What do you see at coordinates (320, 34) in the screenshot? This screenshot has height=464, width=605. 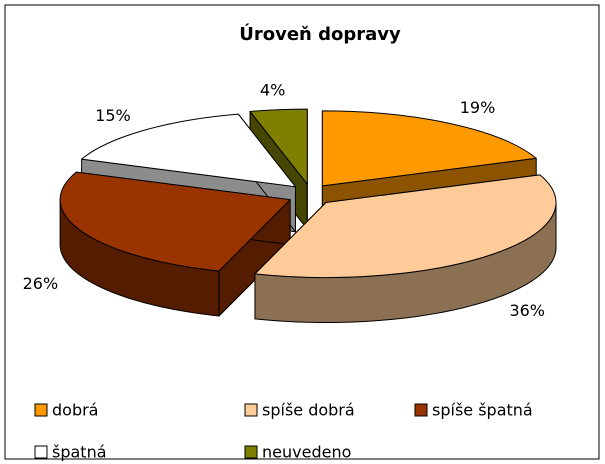 I see `chart-title: Úroveň dopravy` at bounding box center [320, 34].